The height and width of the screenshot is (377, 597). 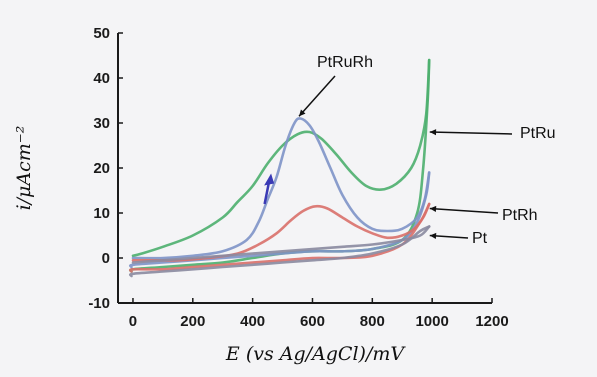 I want to click on x-ticks: 0 200 400 600 800 1000 1200, so click(x=319, y=314).